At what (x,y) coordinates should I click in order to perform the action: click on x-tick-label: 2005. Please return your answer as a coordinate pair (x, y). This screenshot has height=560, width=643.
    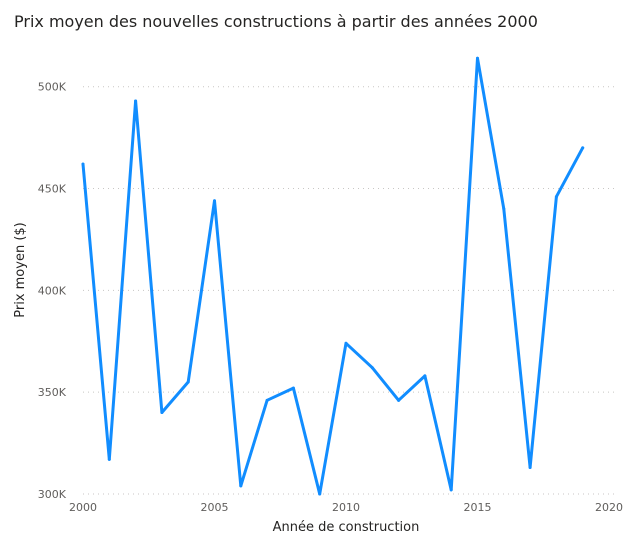
    Looking at the image, I should click on (215, 507).